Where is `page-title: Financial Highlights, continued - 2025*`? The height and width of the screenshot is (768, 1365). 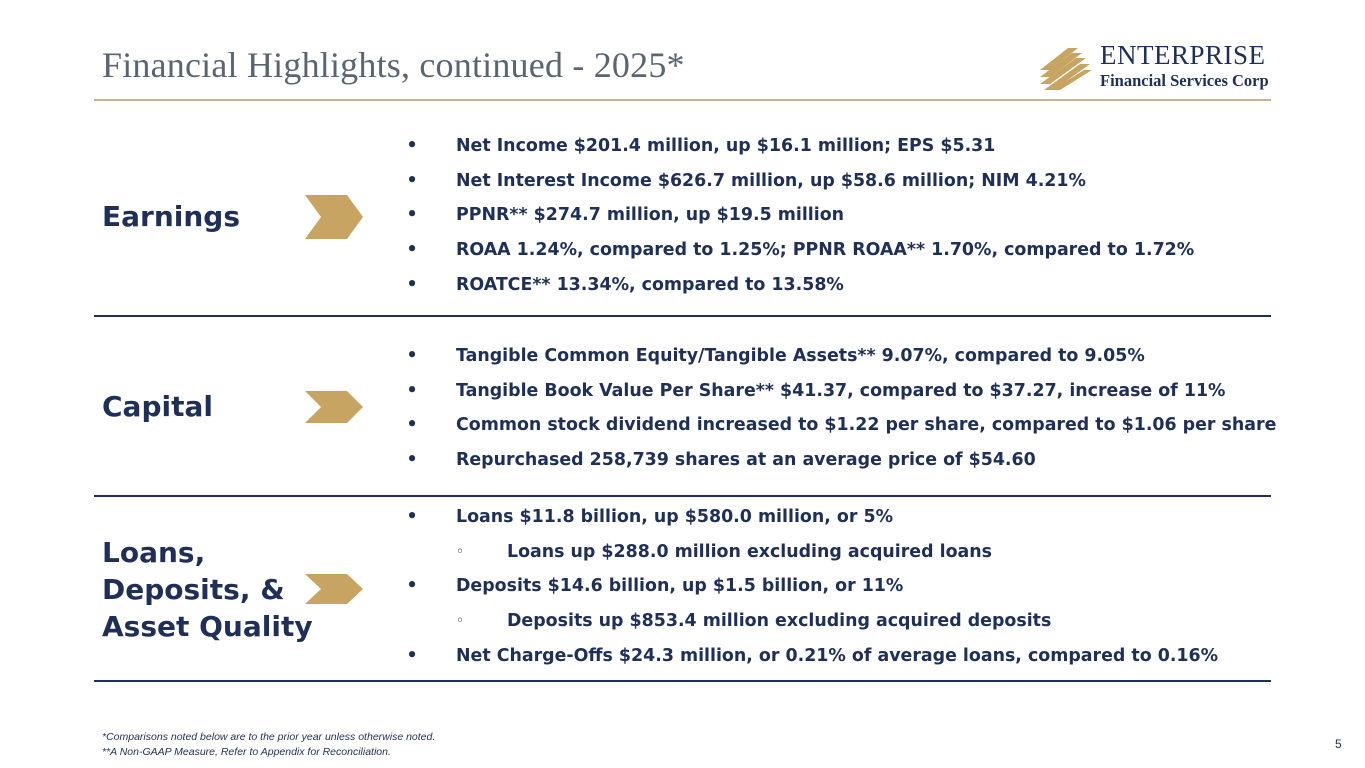
page-title: Financial Highlights, continued - 2025* is located at coordinates (393, 65).